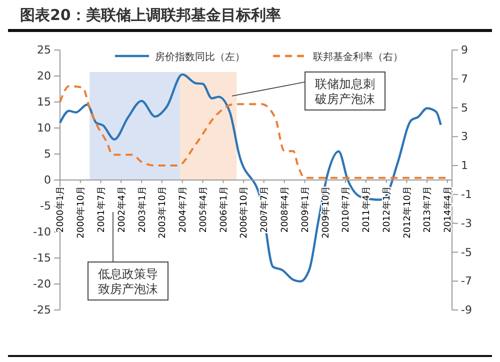 This screenshot has width=500, height=362. I want to click on y2-tick-label: -3, so click(466, 223).